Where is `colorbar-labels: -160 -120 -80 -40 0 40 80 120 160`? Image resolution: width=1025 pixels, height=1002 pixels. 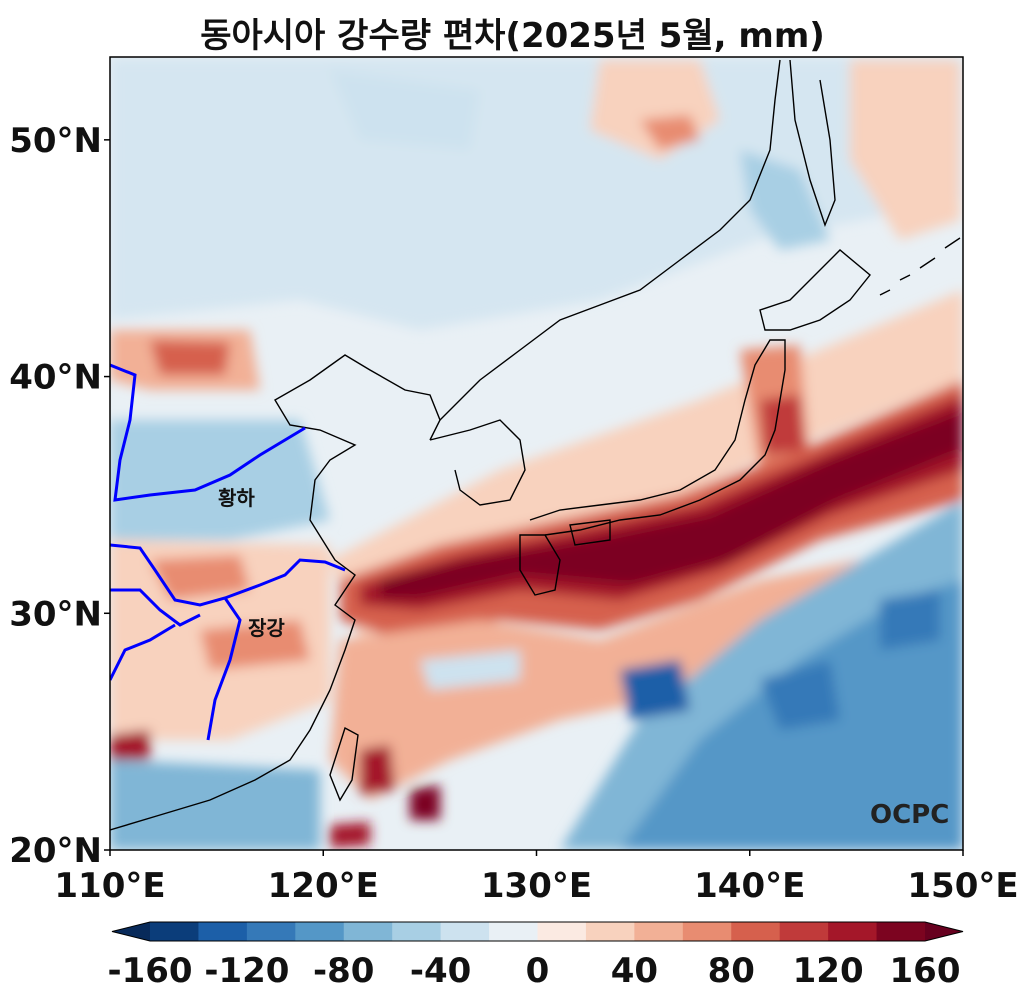 colorbar-labels: -160 -120 -80 -40 0 40 80 120 160 is located at coordinates (533, 971).